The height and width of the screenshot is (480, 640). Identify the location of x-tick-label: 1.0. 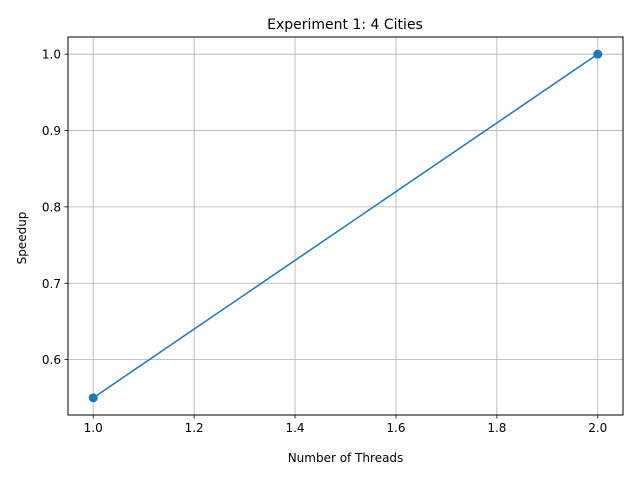
(93, 428).